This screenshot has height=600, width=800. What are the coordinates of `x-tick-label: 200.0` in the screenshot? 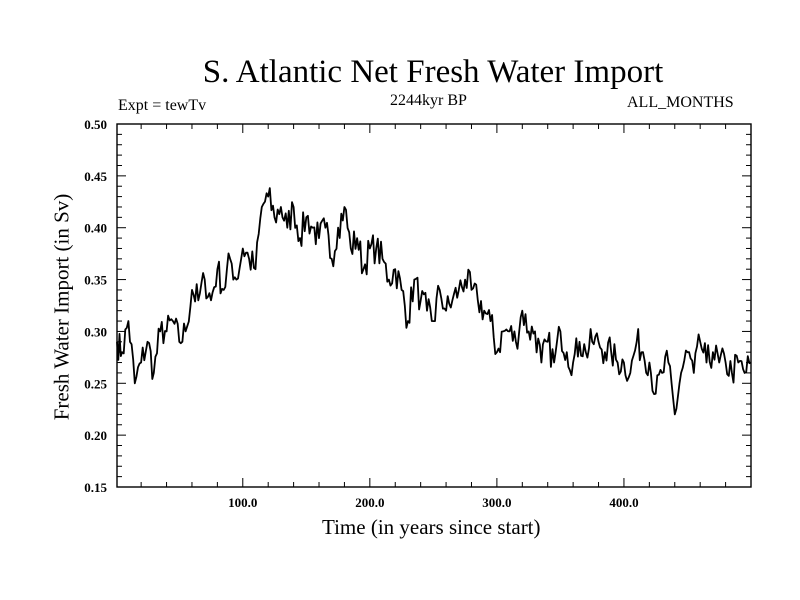 It's located at (369, 502).